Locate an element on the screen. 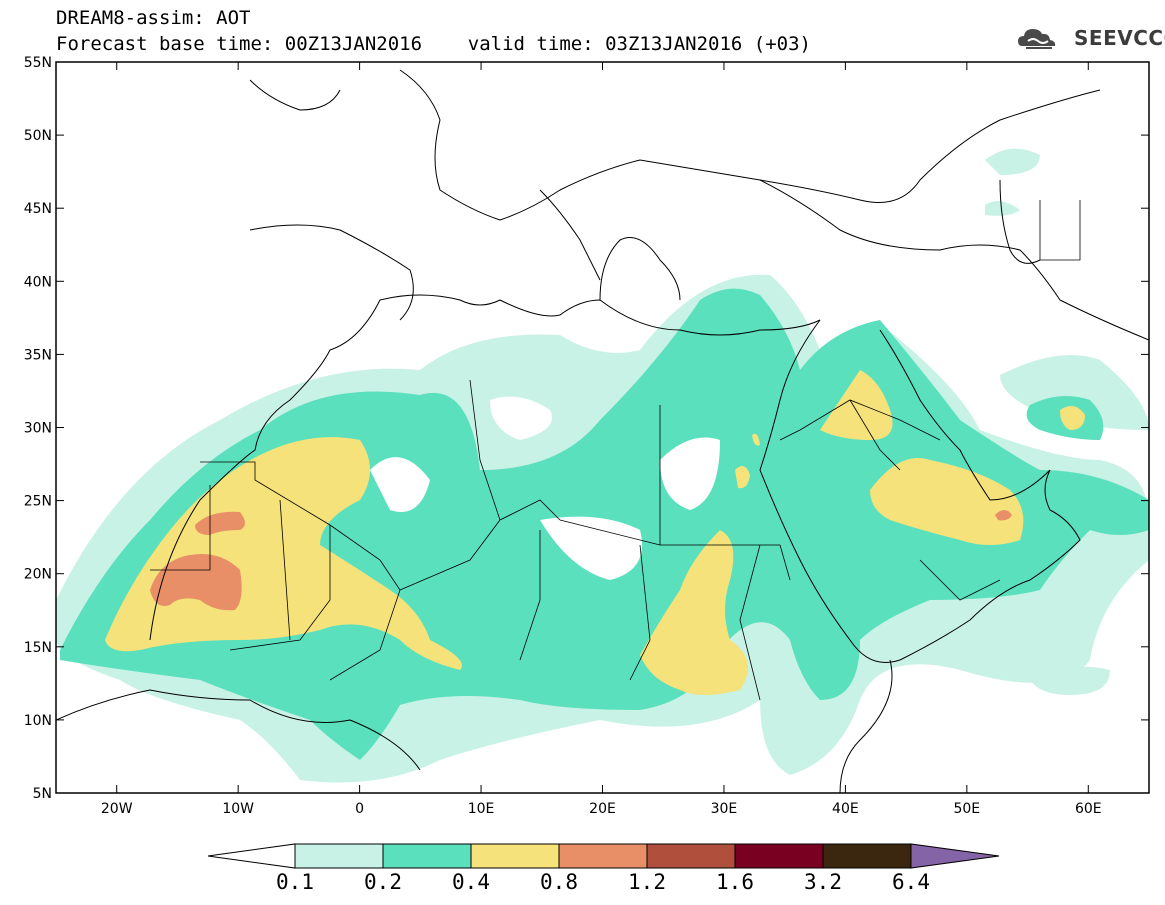 The image size is (1165, 905). lat-tick-label: 15N is located at coordinates (38, 648).